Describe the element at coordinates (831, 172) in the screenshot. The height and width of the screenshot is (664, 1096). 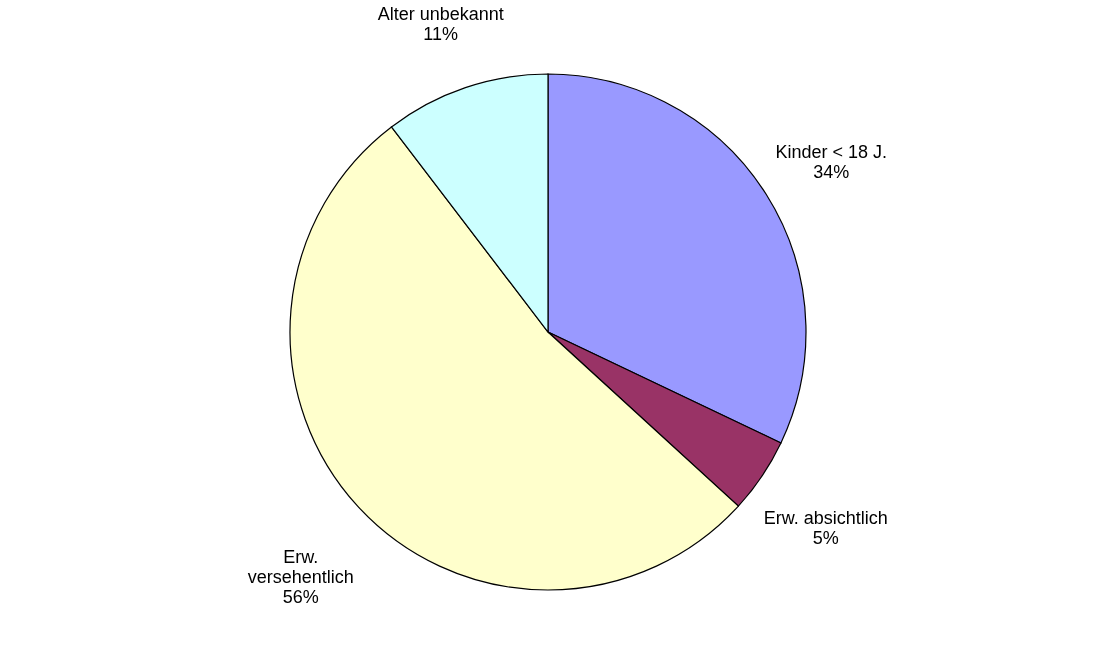
I see `data-label: 34%` at that location.